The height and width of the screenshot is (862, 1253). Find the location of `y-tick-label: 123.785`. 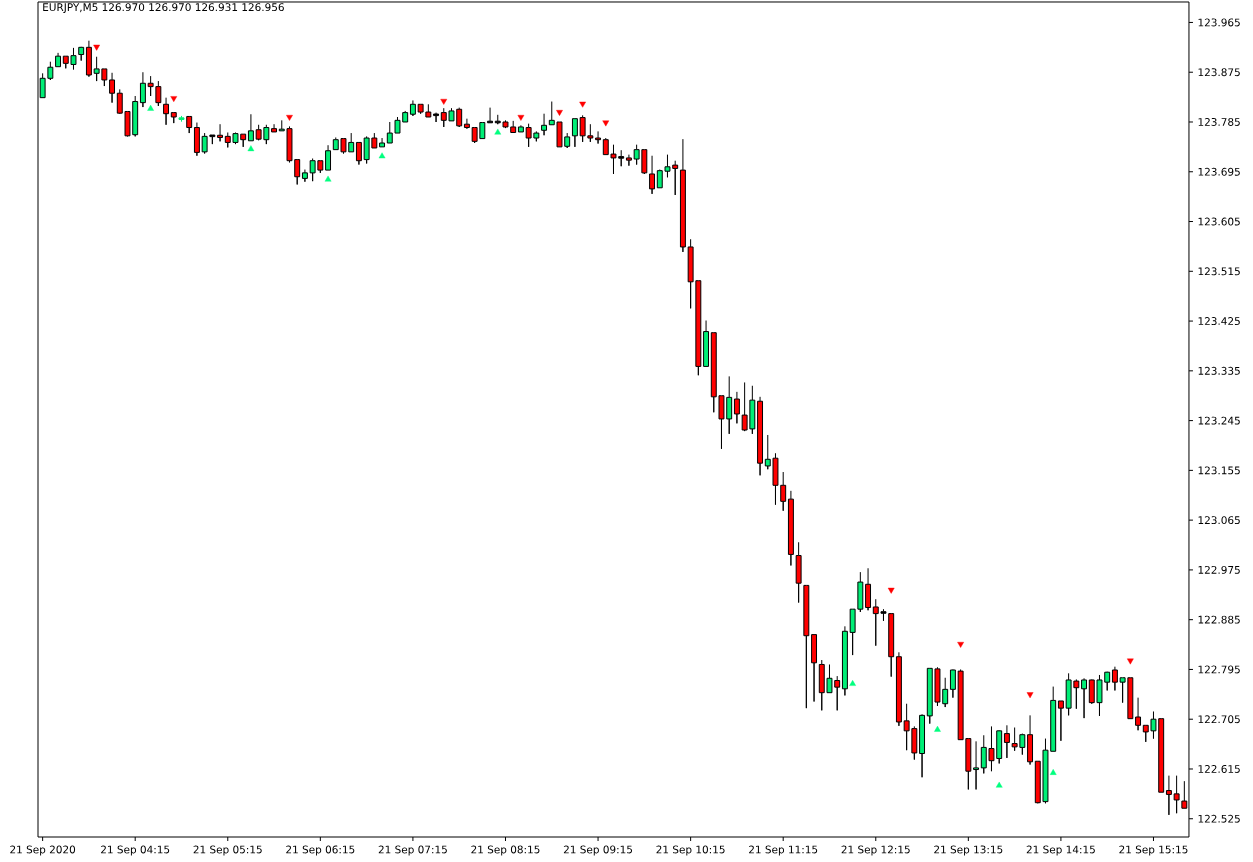

y-tick-label: 123.785 is located at coordinates (1219, 122).